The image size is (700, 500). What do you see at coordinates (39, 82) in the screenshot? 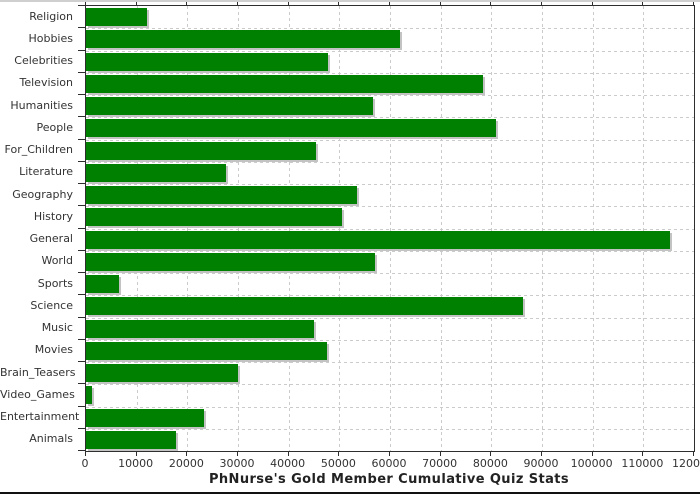
I see `category-label: Television` at bounding box center [39, 82].